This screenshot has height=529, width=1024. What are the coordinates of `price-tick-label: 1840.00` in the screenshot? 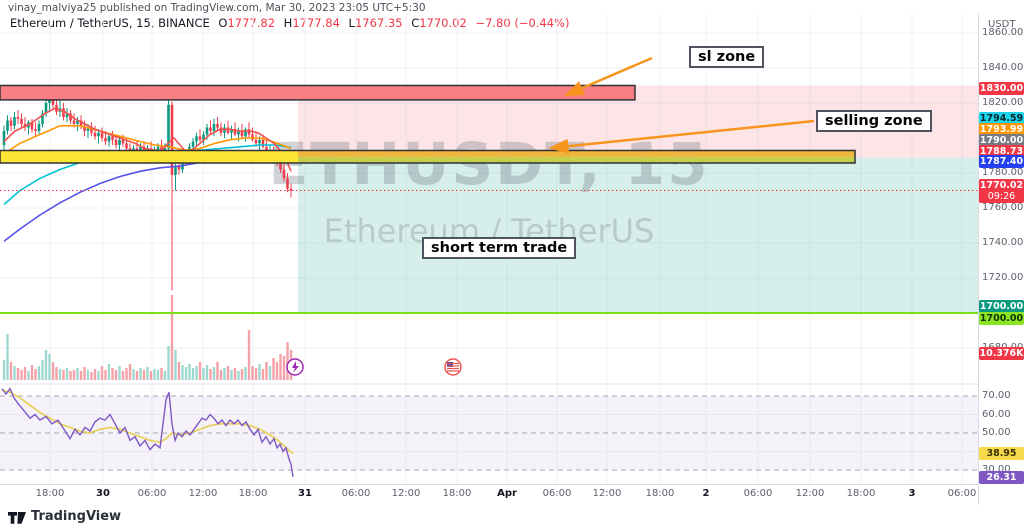 It's located at (1003, 67).